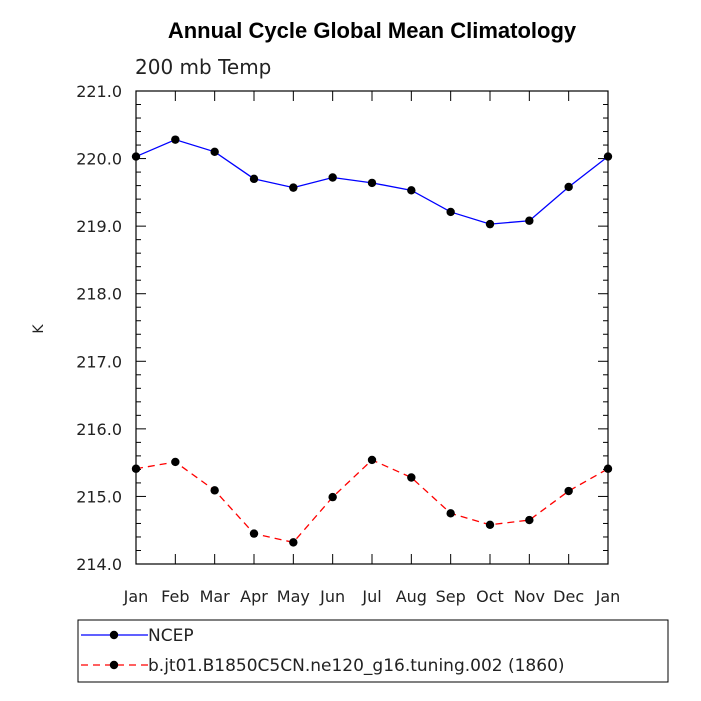 This screenshot has height=701, width=701. Describe the element at coordinates (254, 596) in the screenshot. I see `x-tick-label: Apr` at that location.